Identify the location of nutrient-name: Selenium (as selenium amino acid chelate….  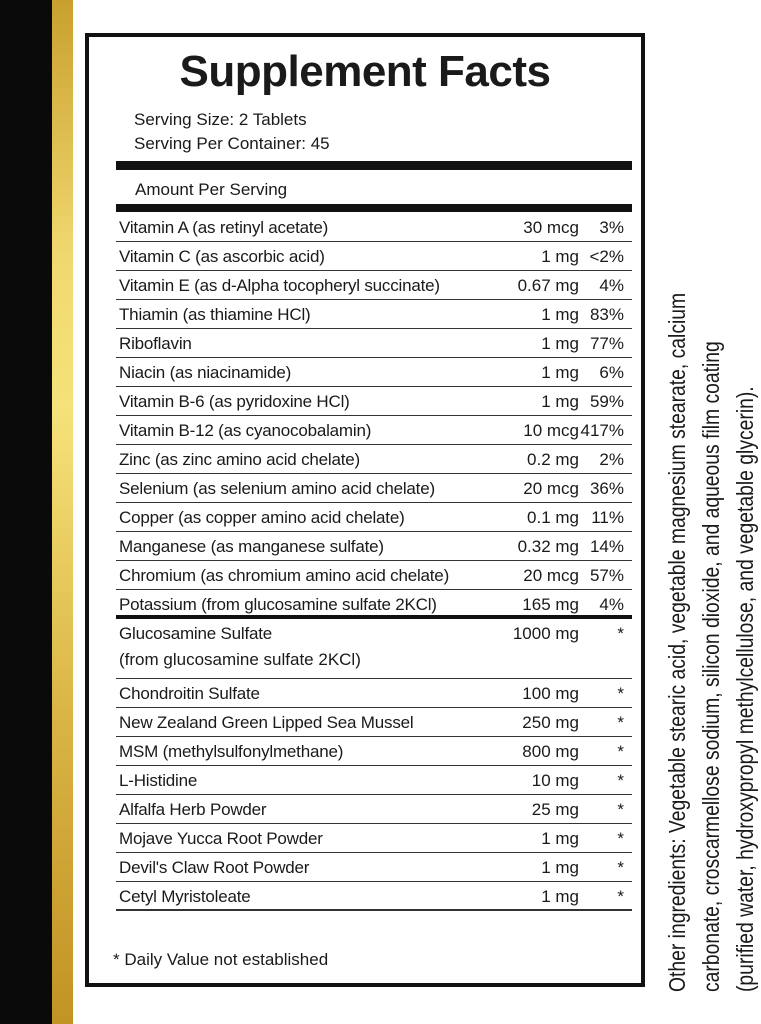
(277, 488).